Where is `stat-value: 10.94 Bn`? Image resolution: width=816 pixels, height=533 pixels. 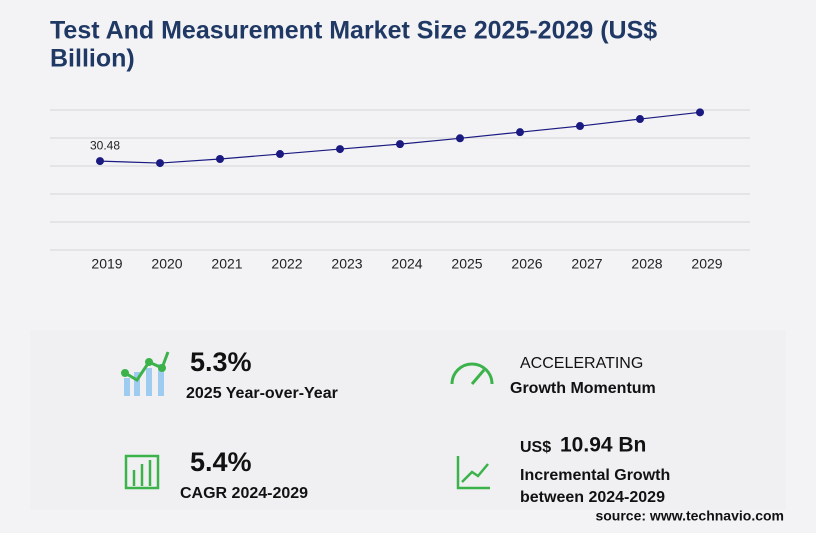
stat-value: 10.94 Bn is located at coordinates (603, 445).